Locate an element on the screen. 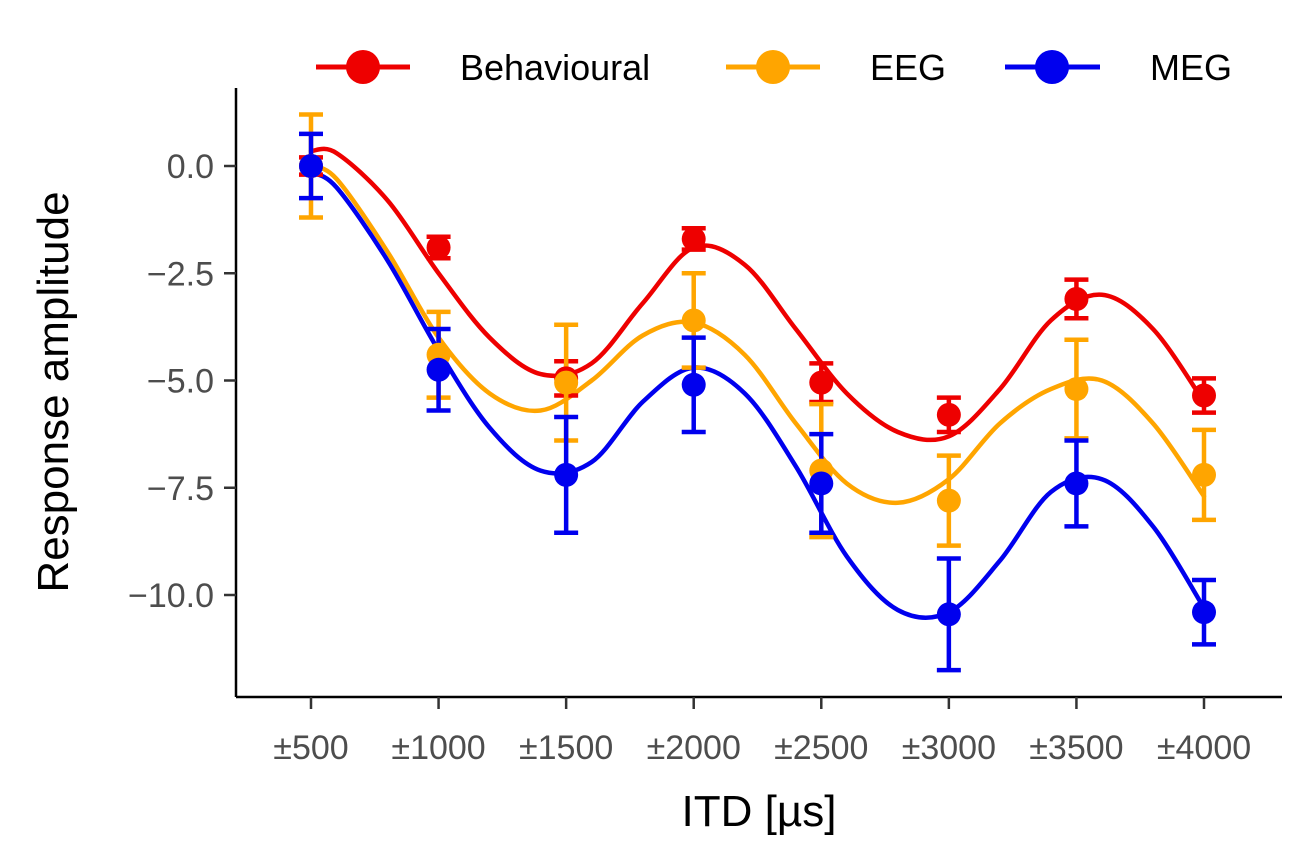 This screenshot has width=1314, height=853. y-tick-label: −5.0 is located at coordinates (180, 382).